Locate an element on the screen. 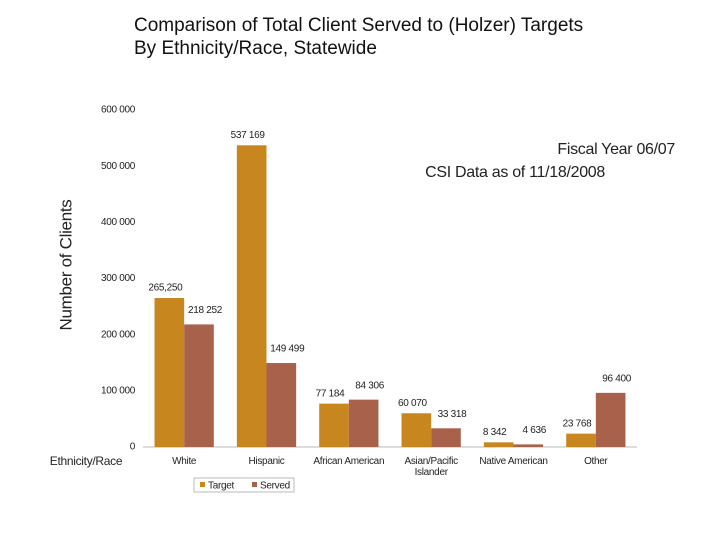 The height and width of the screenshot is (540, 720). annotation: Fiscal Year 06/07 is located at coordinates (616, 149).